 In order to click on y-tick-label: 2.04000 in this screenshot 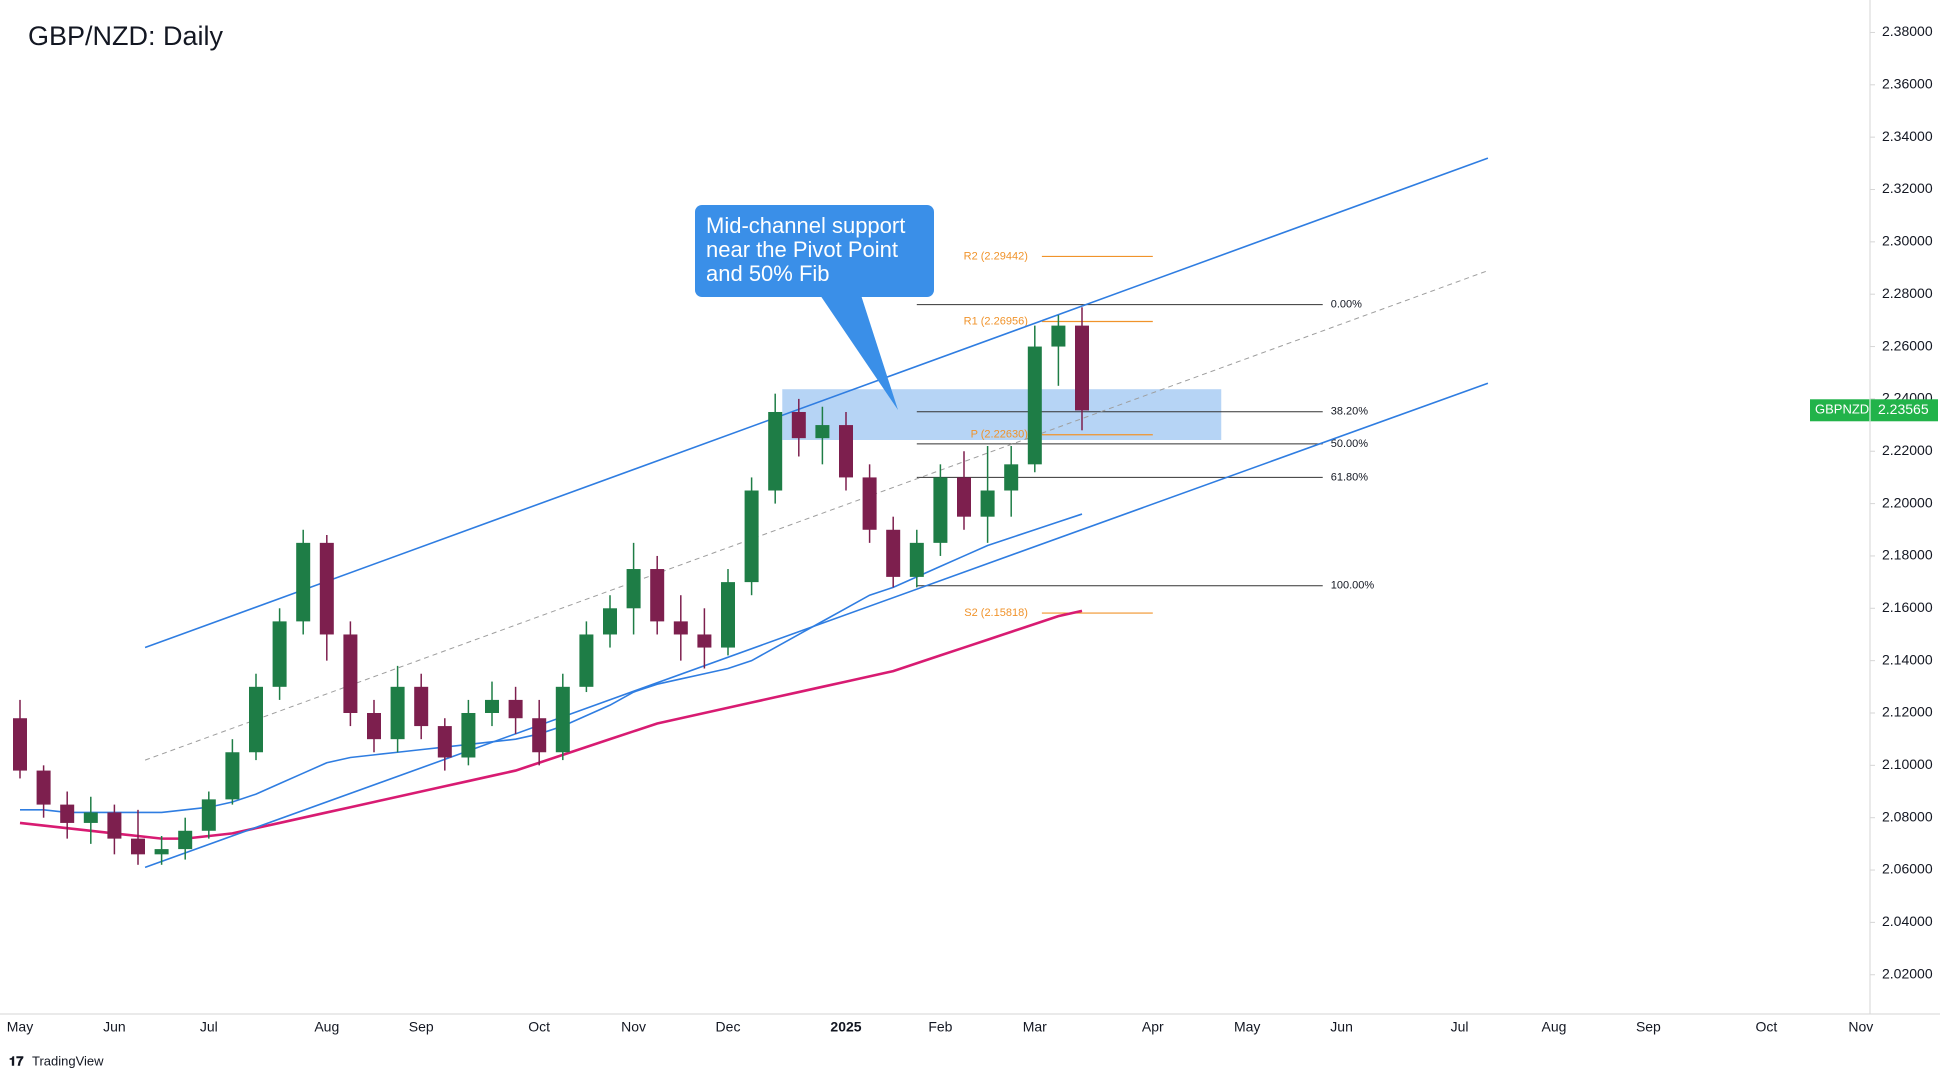, I will do `click(1907, 921)`.